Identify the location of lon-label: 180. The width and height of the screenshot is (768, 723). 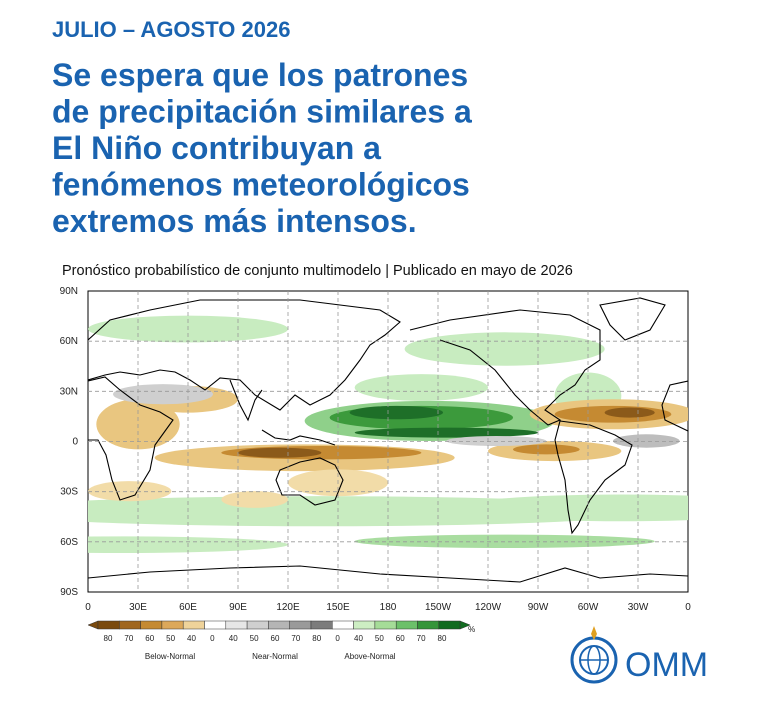
(388, 607).